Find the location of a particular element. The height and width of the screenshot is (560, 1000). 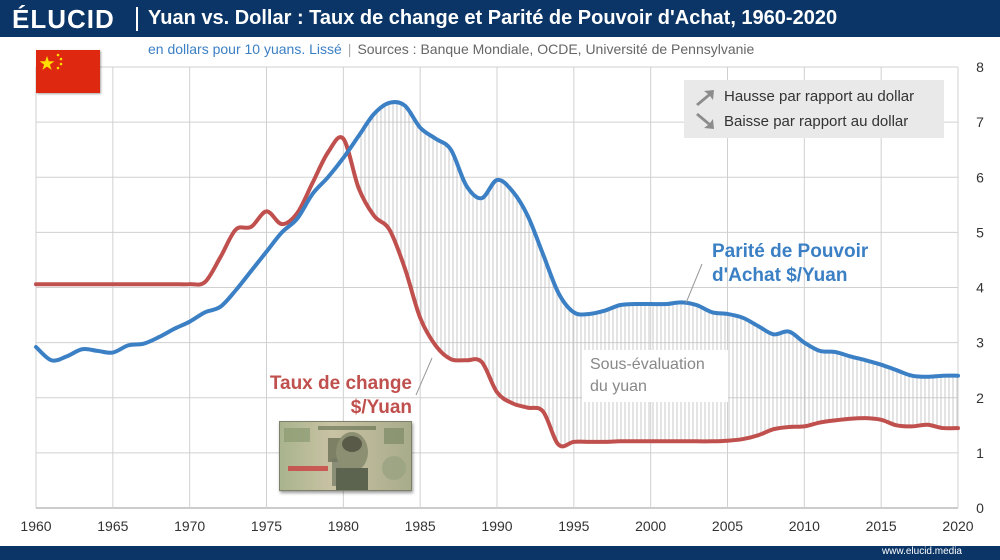

x-tick-label-1990: 1990 is located at coordinates (496, 526).